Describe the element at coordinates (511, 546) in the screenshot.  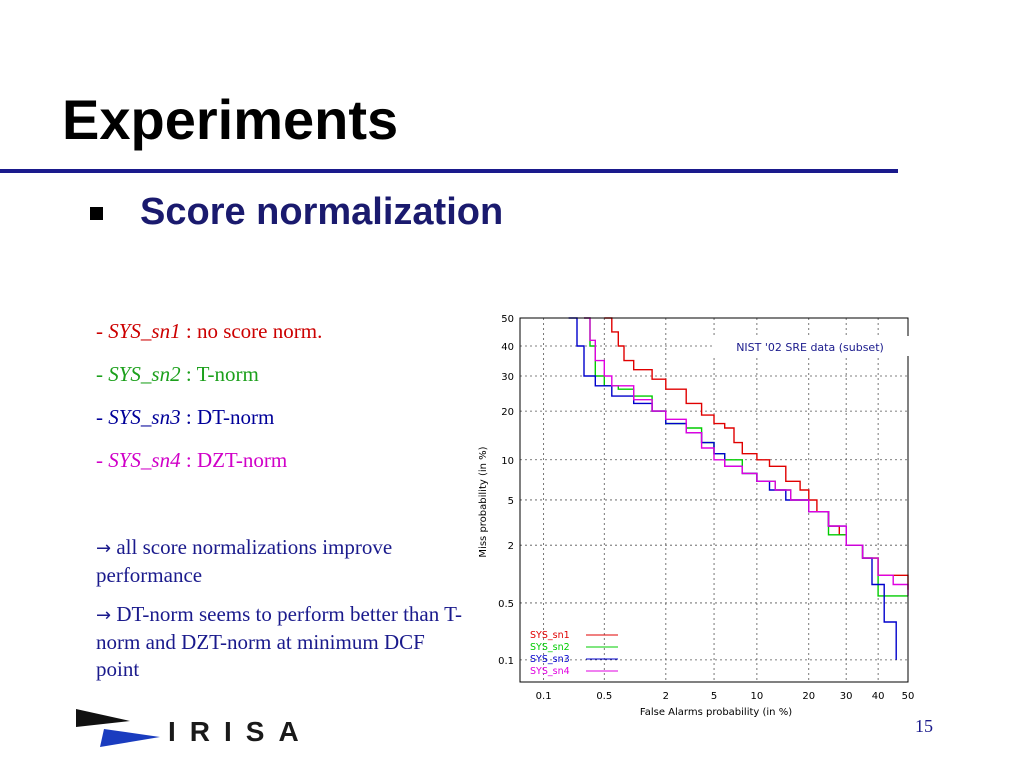
I see `y-tick-label: 2` at that location.